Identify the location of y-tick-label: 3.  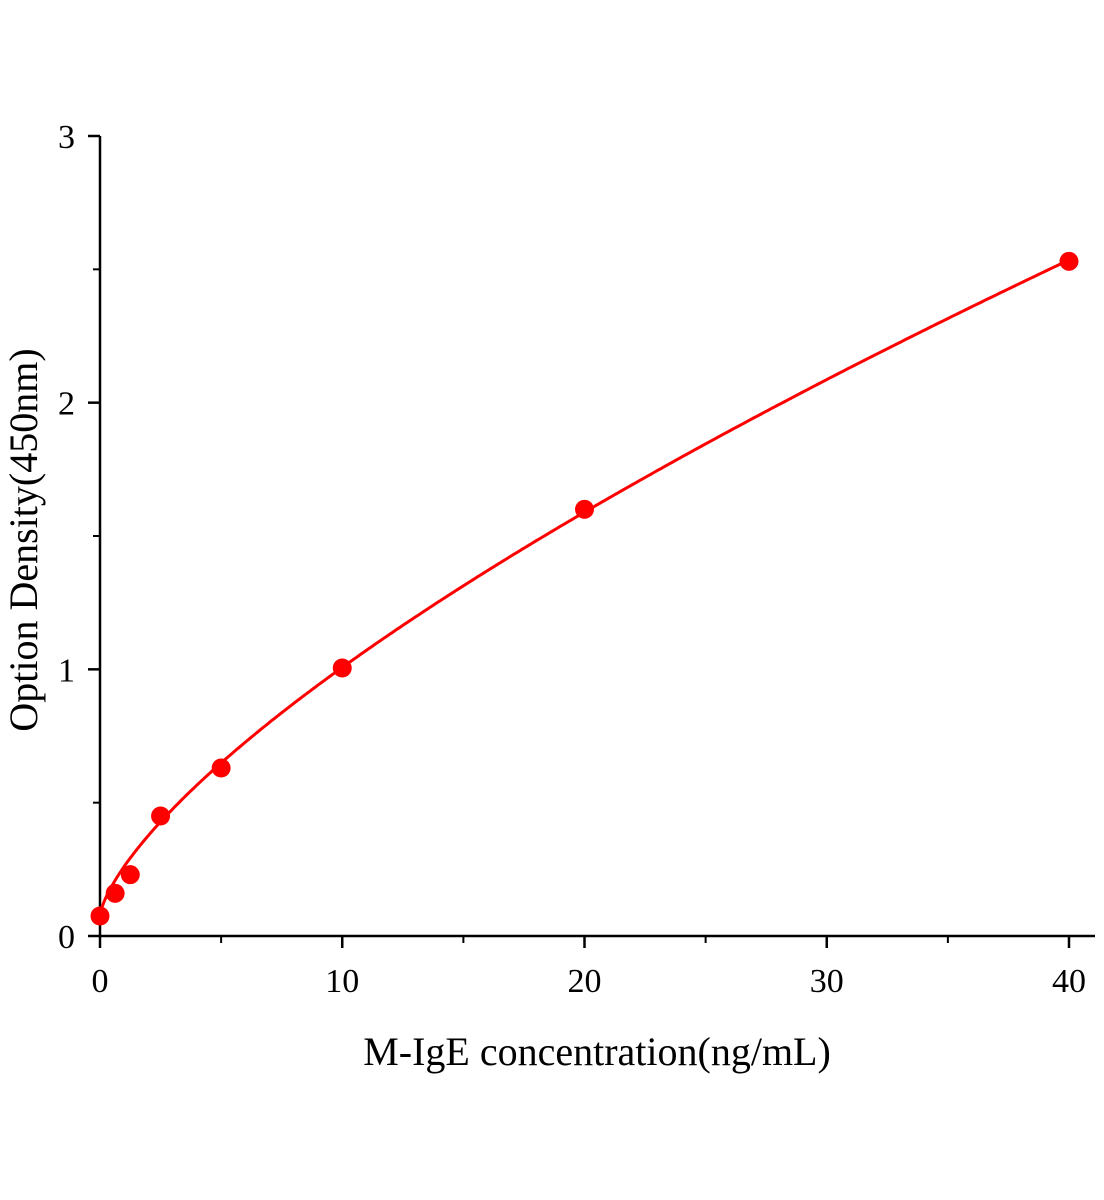
(66, 137).